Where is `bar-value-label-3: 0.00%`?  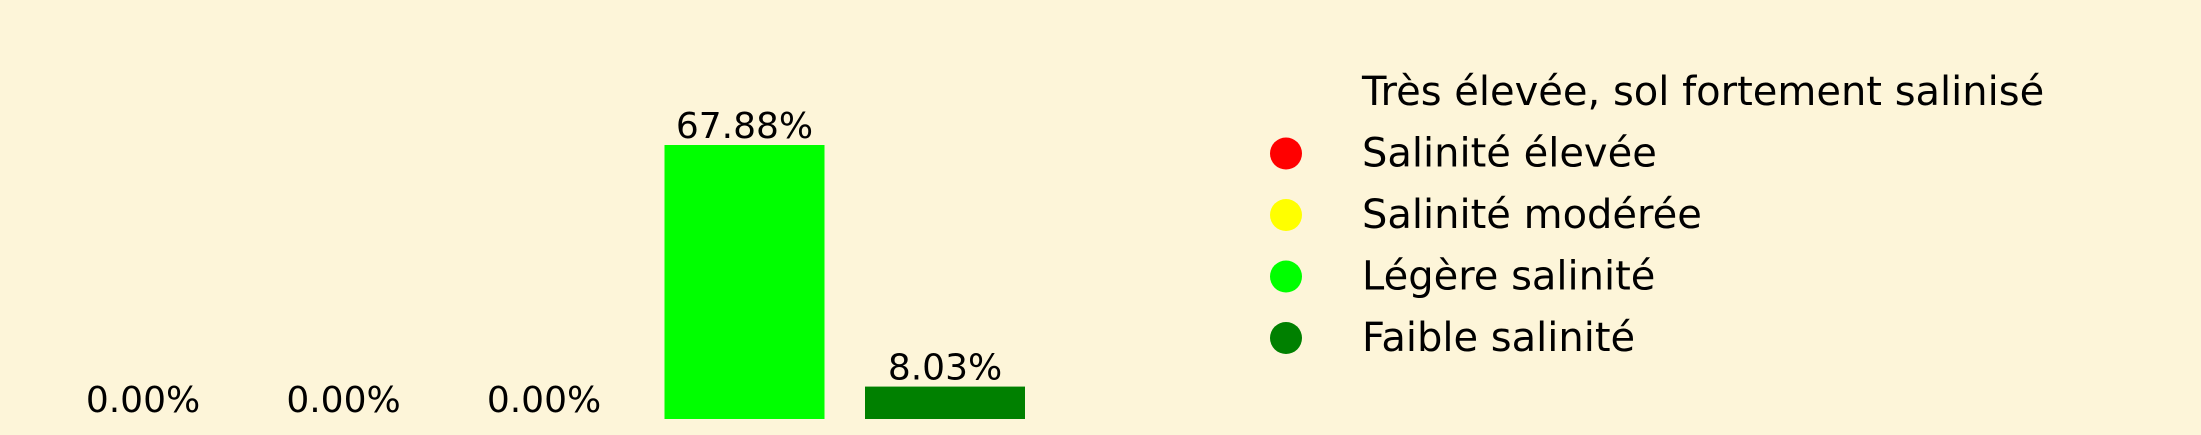 bar-value-label-3: 0.00% is located at coordinates (544, 400).